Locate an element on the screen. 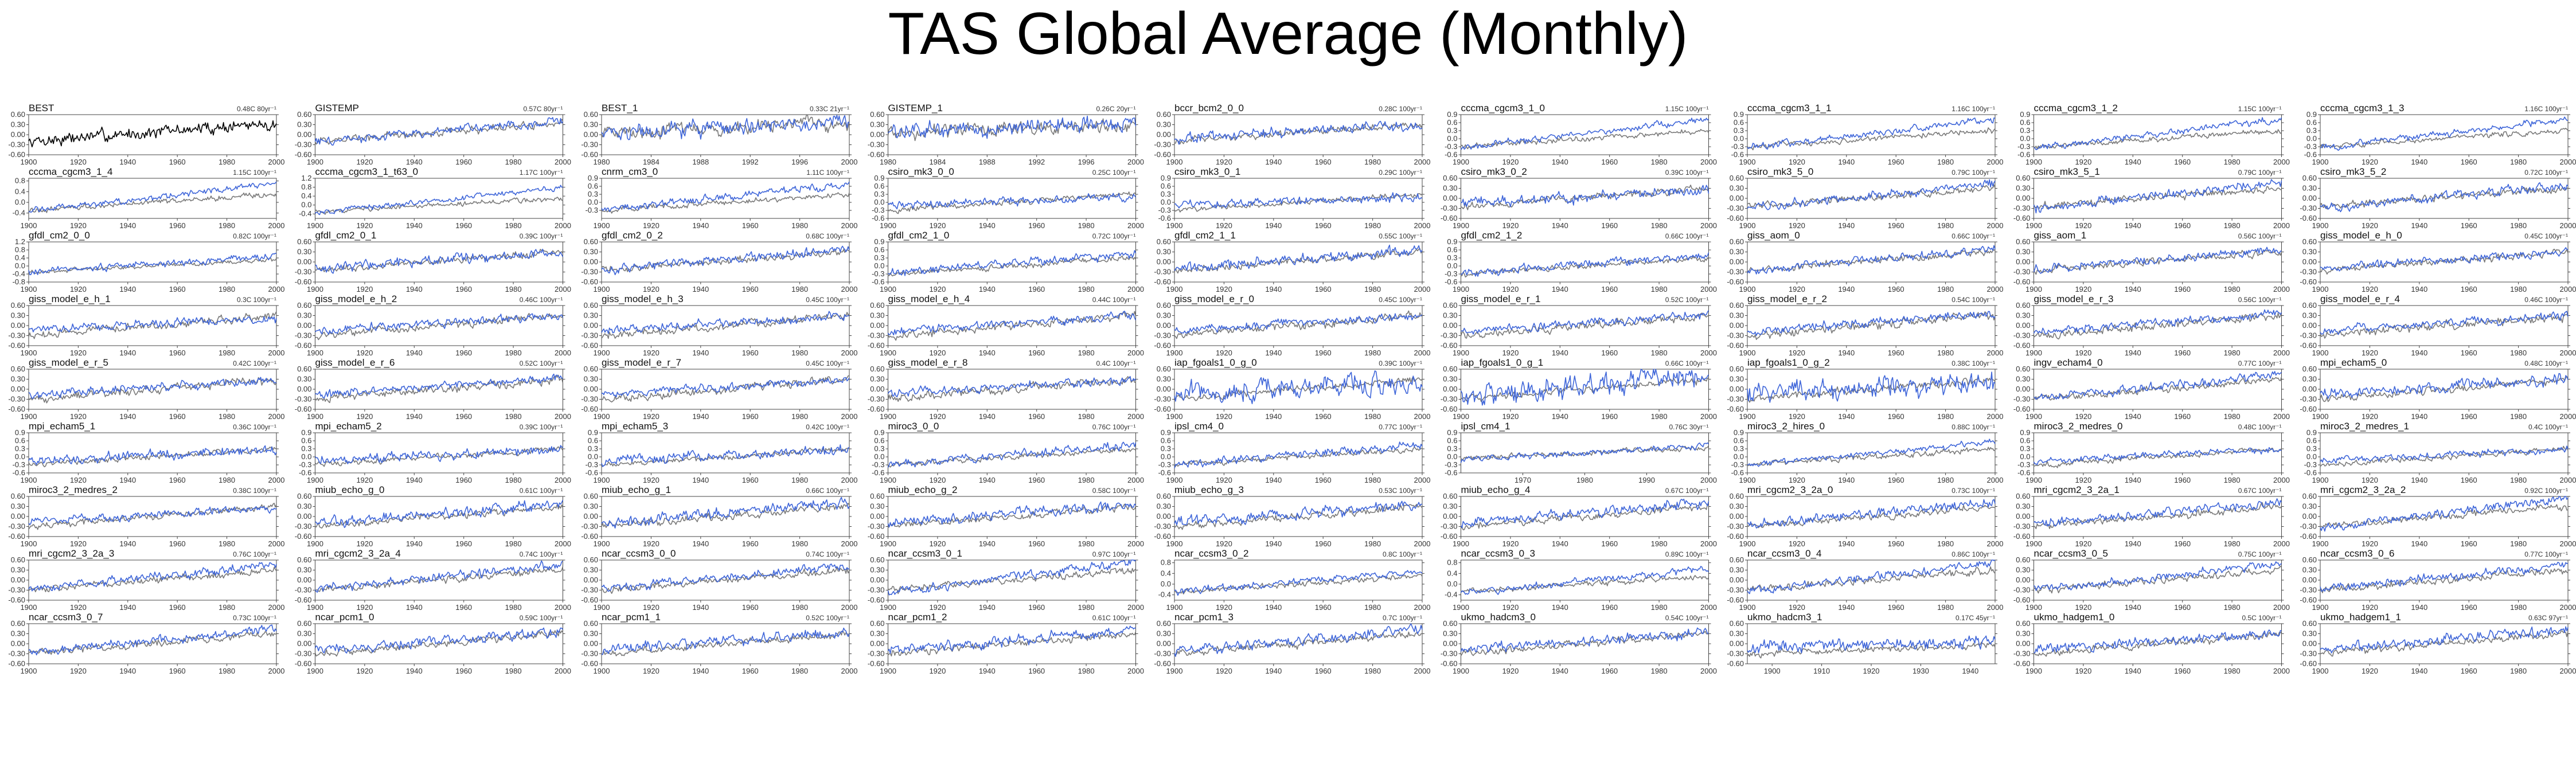 The width and height of the screenshot is (2576, 771). panel-title: csiro_mk3_5_2 is located at coordinates (2353, 171).